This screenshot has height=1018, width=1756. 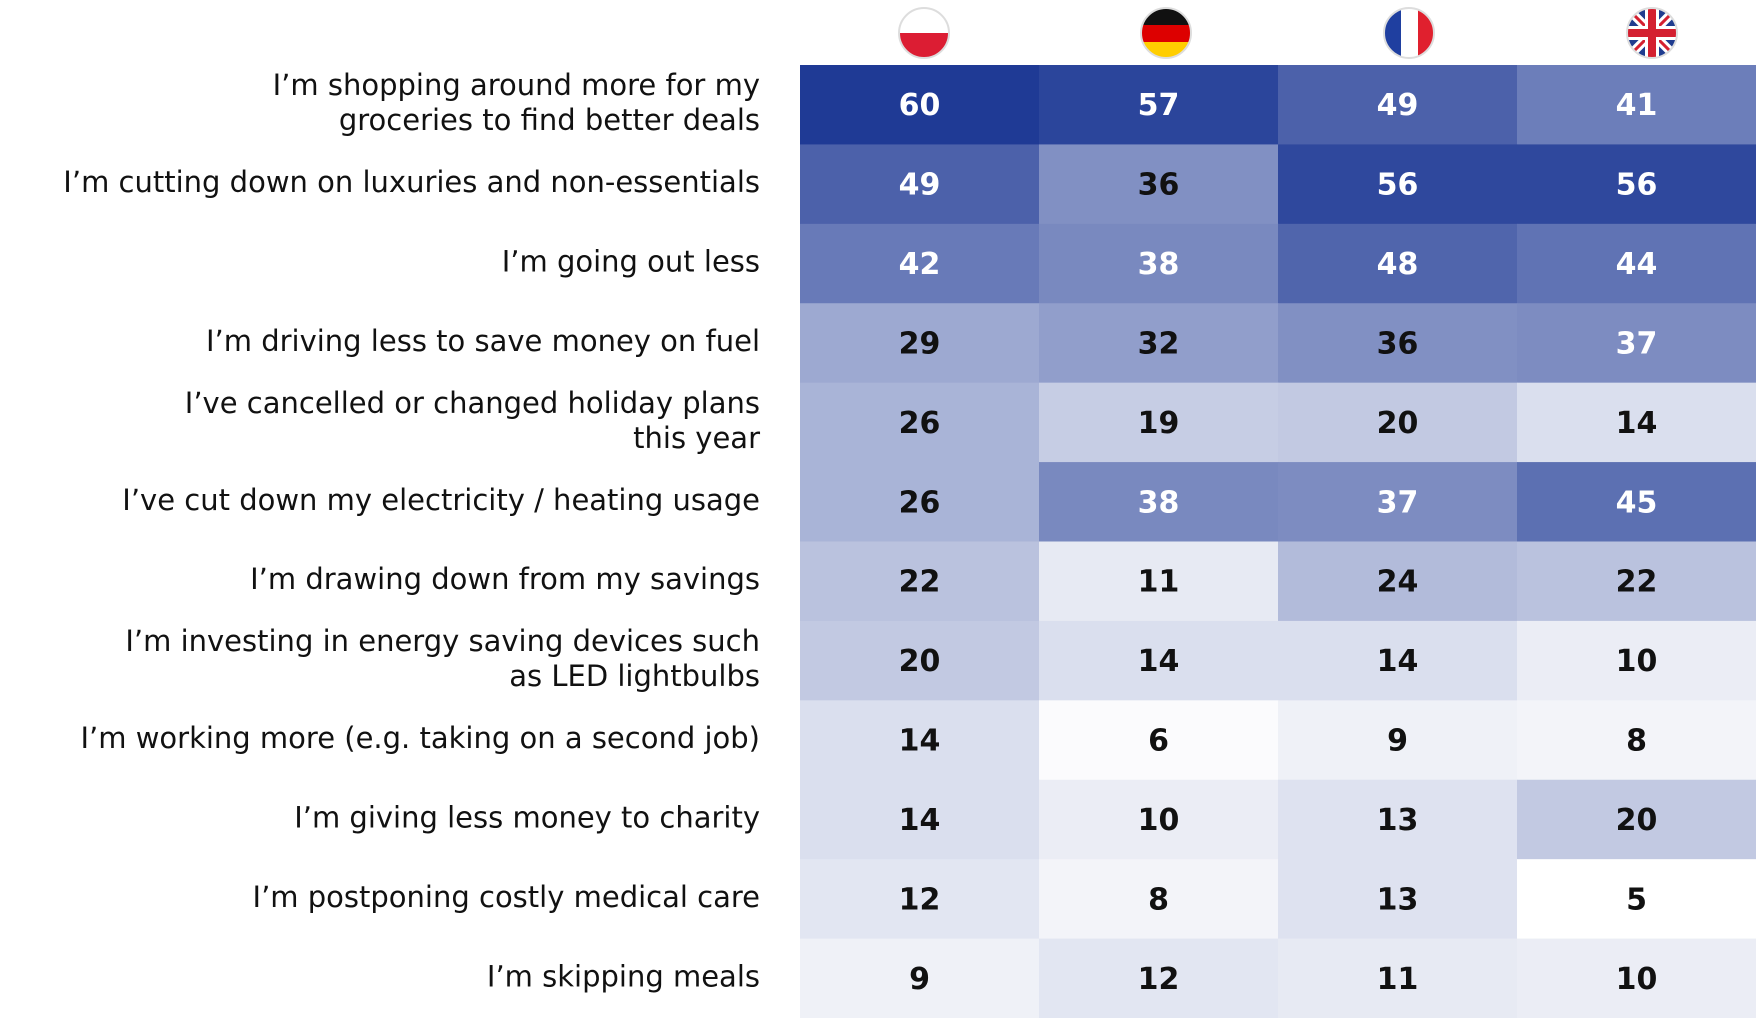 I want to click on row-label: groceries to find better deals, so click(x=549, y=120).